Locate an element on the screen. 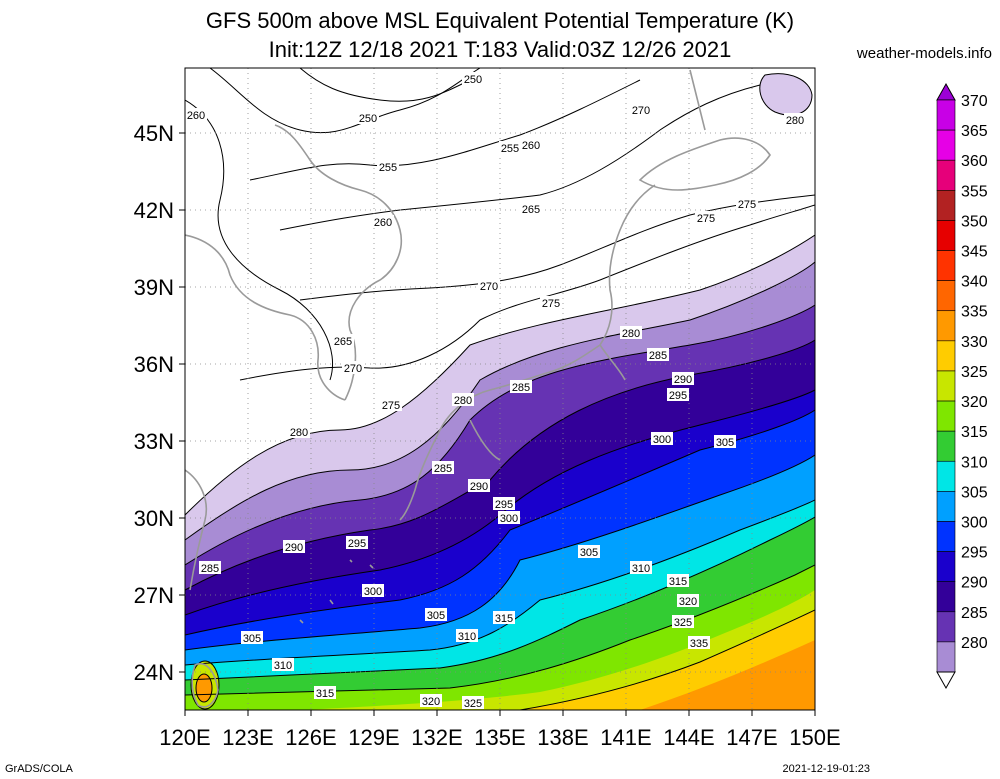  colorbar-label: 340 is located at coordinates (974, 282).